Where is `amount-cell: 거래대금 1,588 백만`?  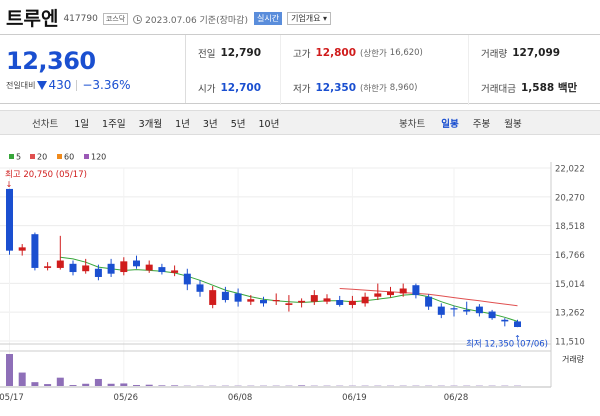 amount-cell: 거래대금 1,588 백만 is located at coordinates (529, 87).